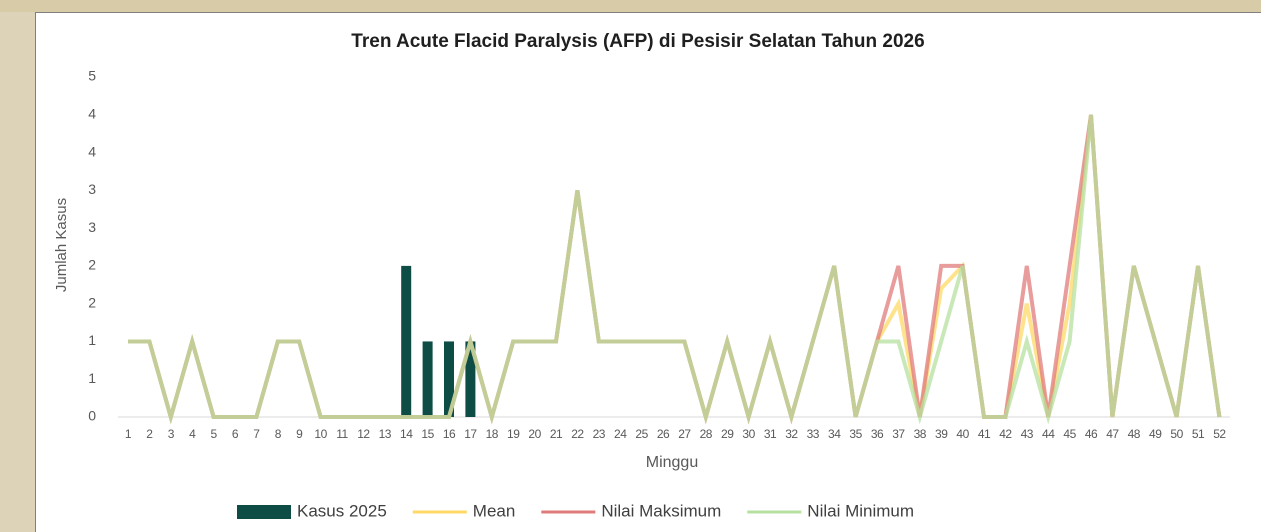 The height and width of the screenshot is (532, 1261). I want to click on x-tick-label: 17, so click(470, 434).